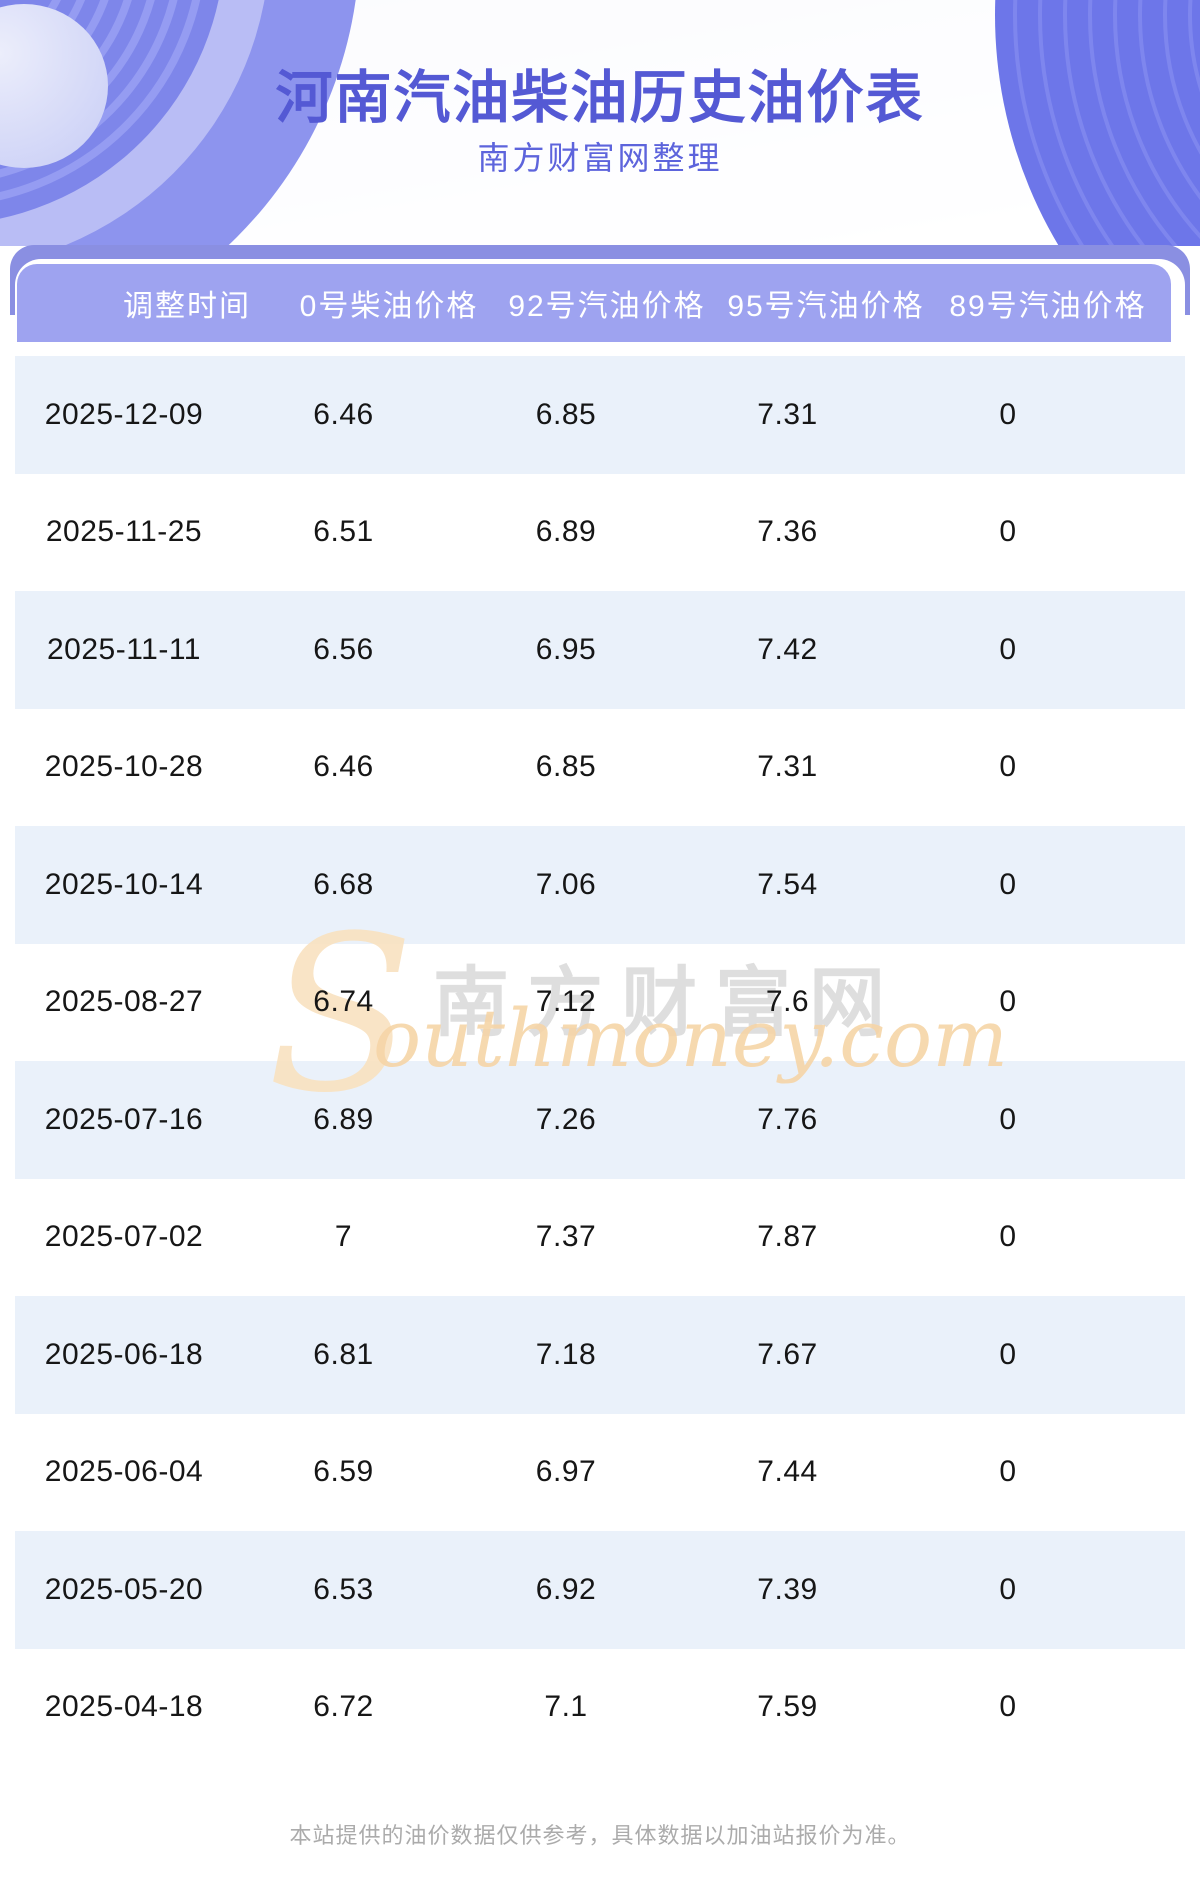  I want to click on table-row: 2025-06-18 6.81 7.18 7.67 0, so click(600, 1355).